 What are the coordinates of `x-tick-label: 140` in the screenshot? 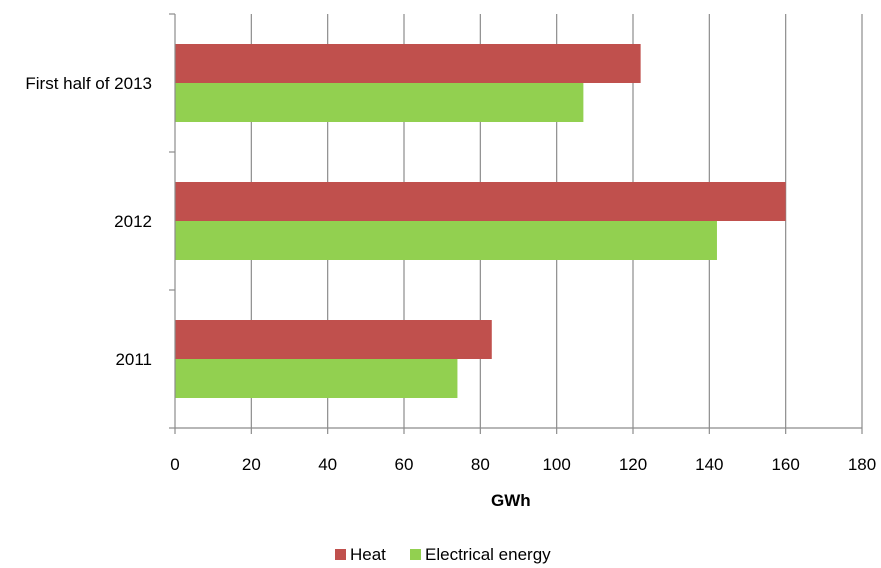 It's located at (709, 464).